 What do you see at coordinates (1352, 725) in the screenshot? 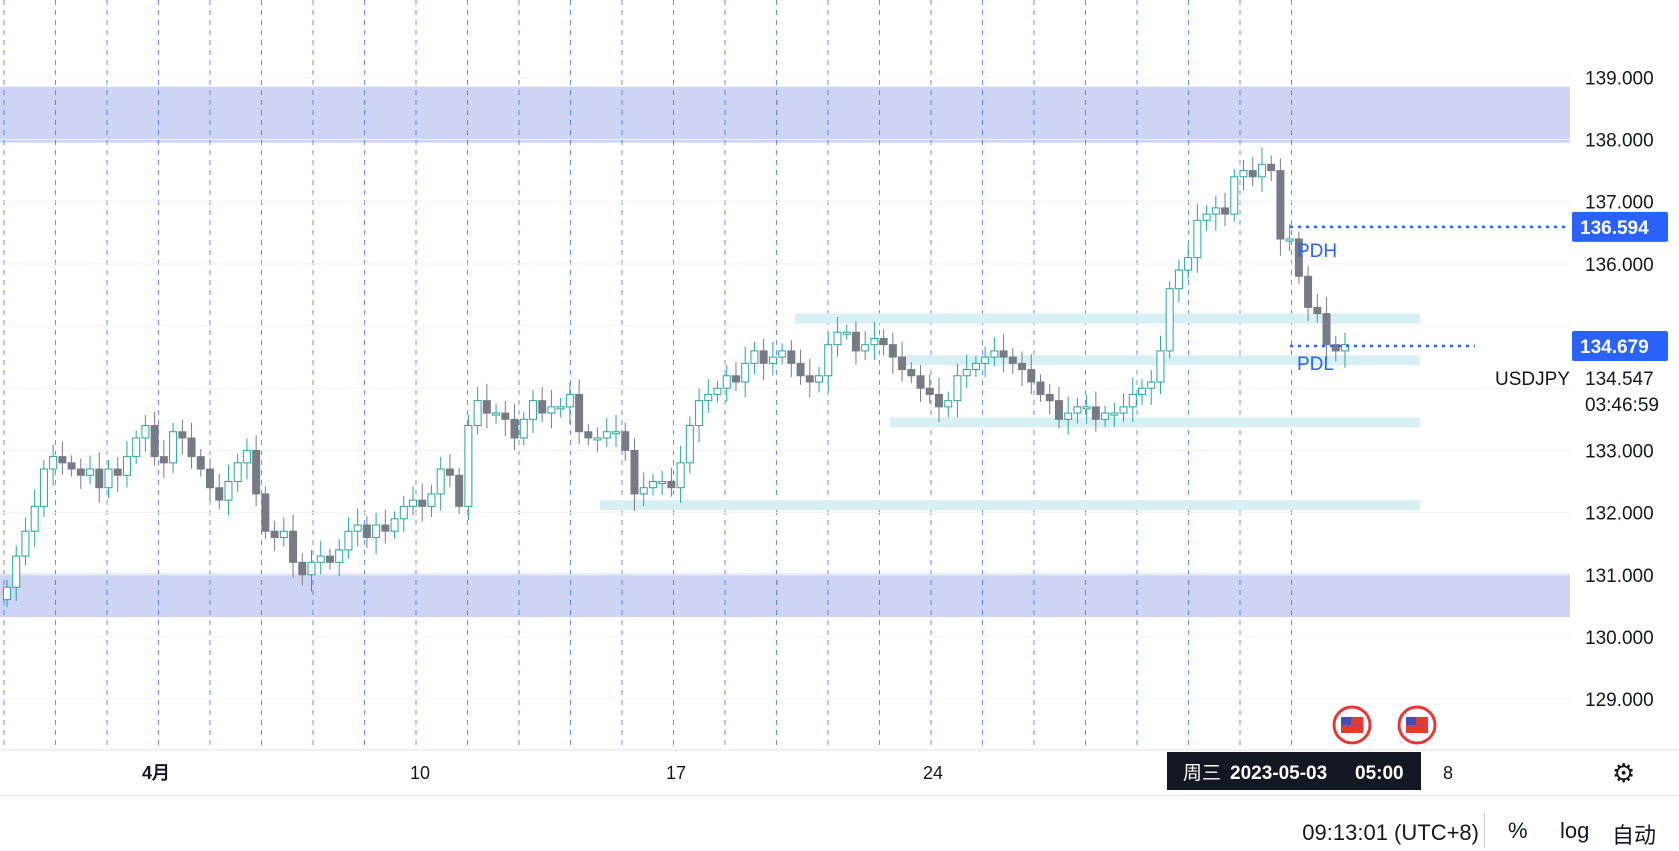
I see `us-flag-icon` at bounding box center [1352, 725].